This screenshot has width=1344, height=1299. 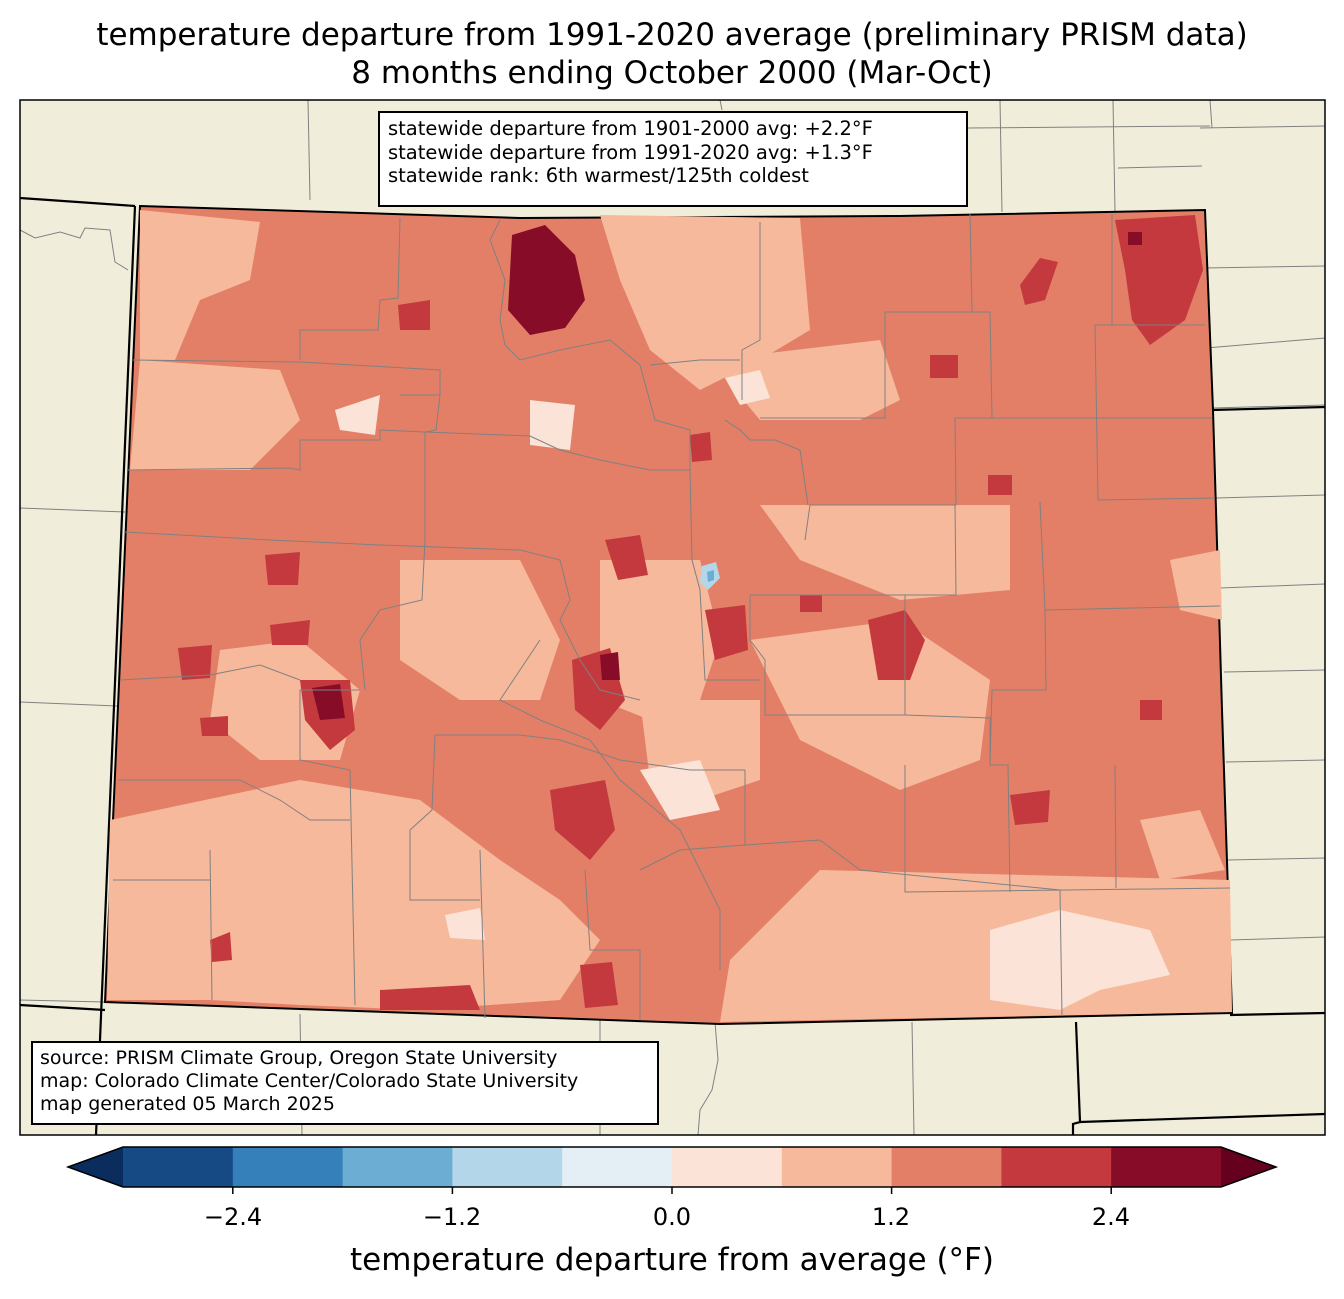 What do you see at coordinates (672, 1217) in the screenshot?
I see `colorbar-tick-label: 0.0` at bounding box center [672, 1217].